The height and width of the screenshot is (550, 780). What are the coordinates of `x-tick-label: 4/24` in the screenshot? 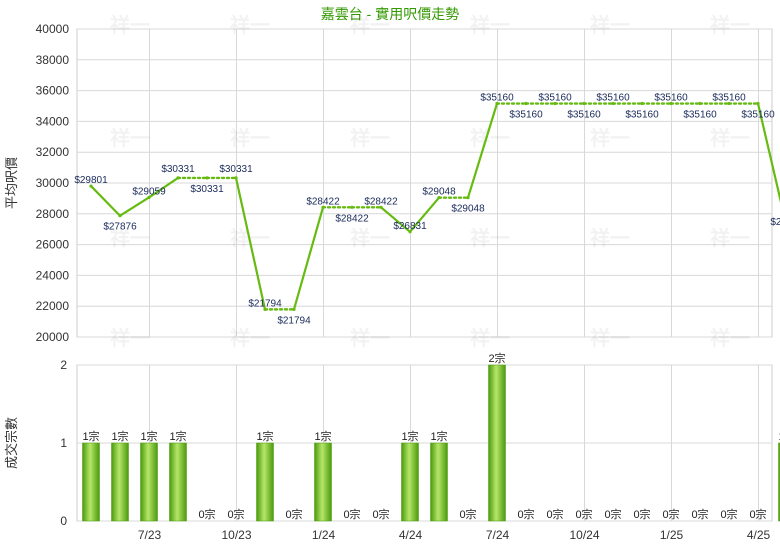 It's located at (411, 535).